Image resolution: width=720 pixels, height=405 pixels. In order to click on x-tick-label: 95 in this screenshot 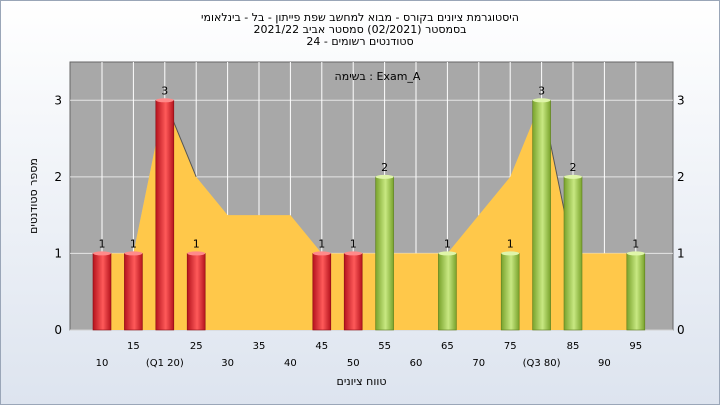, I will do `click(635, 346)`.